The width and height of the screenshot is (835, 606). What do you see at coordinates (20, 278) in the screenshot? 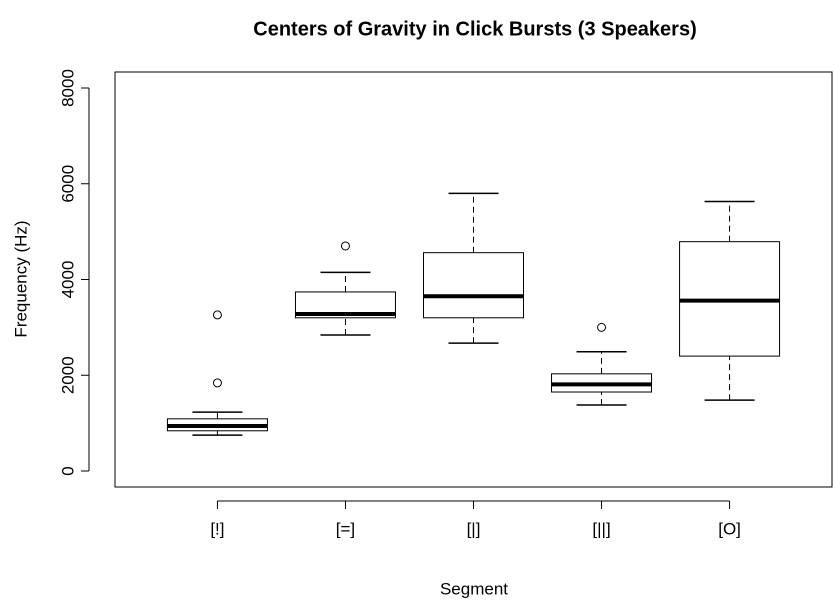
I see `y-axis-label: Frequency (Hz)` at bounding box center [20, 278].